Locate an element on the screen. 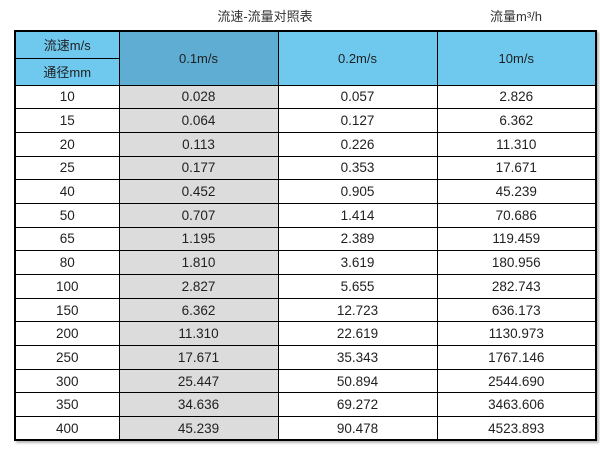 This screenshot has width=600, height=466. flow-value-cell-10ms: 1130.973 is located at coordinates (516, 334).